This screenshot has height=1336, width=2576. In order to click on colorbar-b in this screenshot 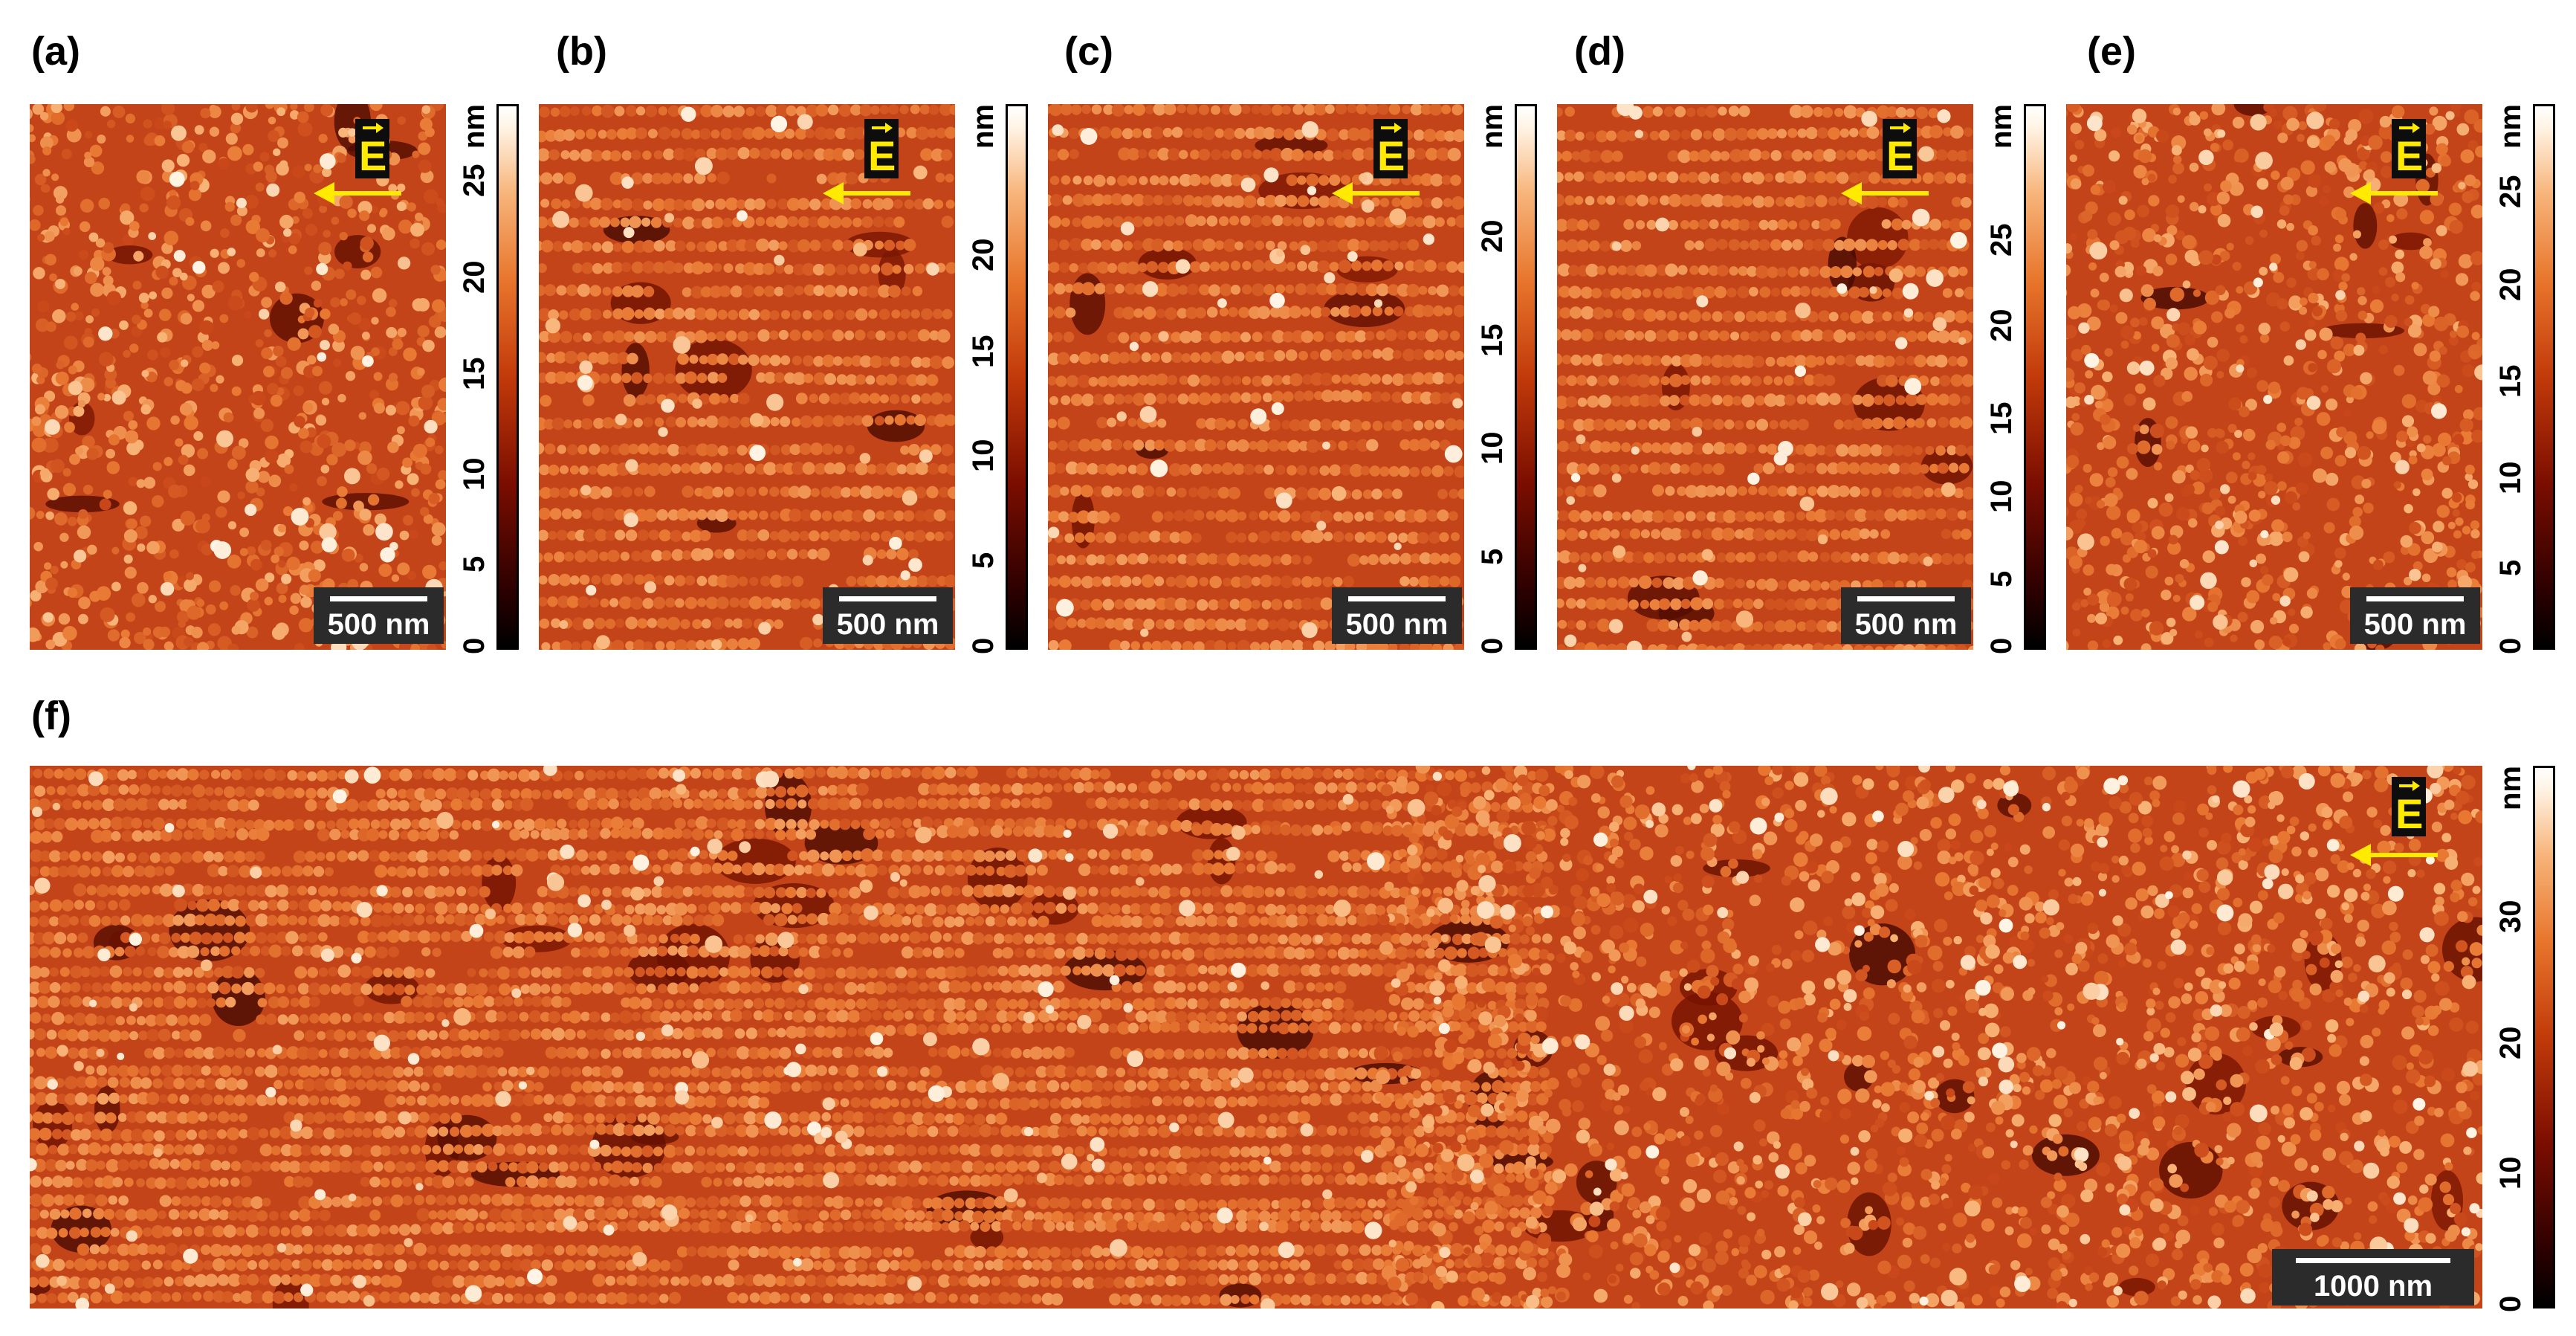, I will do `click(1017, 377)`.